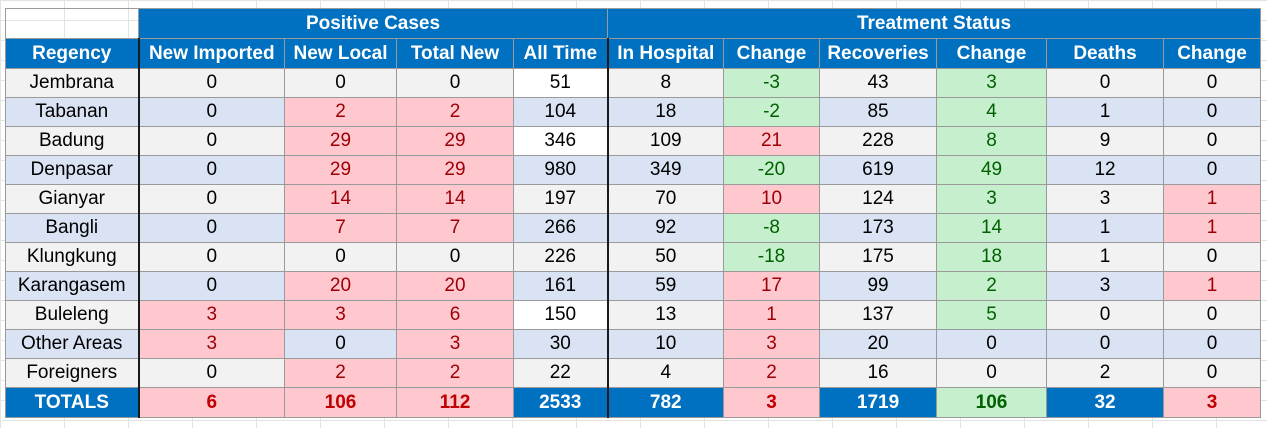  What do you see at coordinates (455, 199) in the screenshot?
I see `cell-total-new: 14` at bounding box center [455, 199].